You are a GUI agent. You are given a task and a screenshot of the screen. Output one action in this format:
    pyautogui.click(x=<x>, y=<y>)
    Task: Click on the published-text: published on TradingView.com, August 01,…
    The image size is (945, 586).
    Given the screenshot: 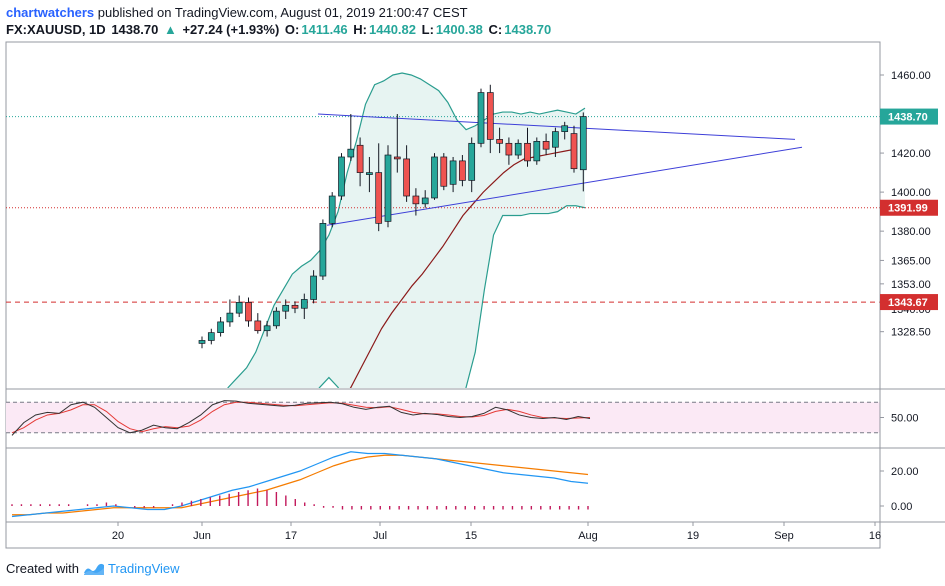 What is the action you would take?
    pyautogui.click(x=281, y=12)
    